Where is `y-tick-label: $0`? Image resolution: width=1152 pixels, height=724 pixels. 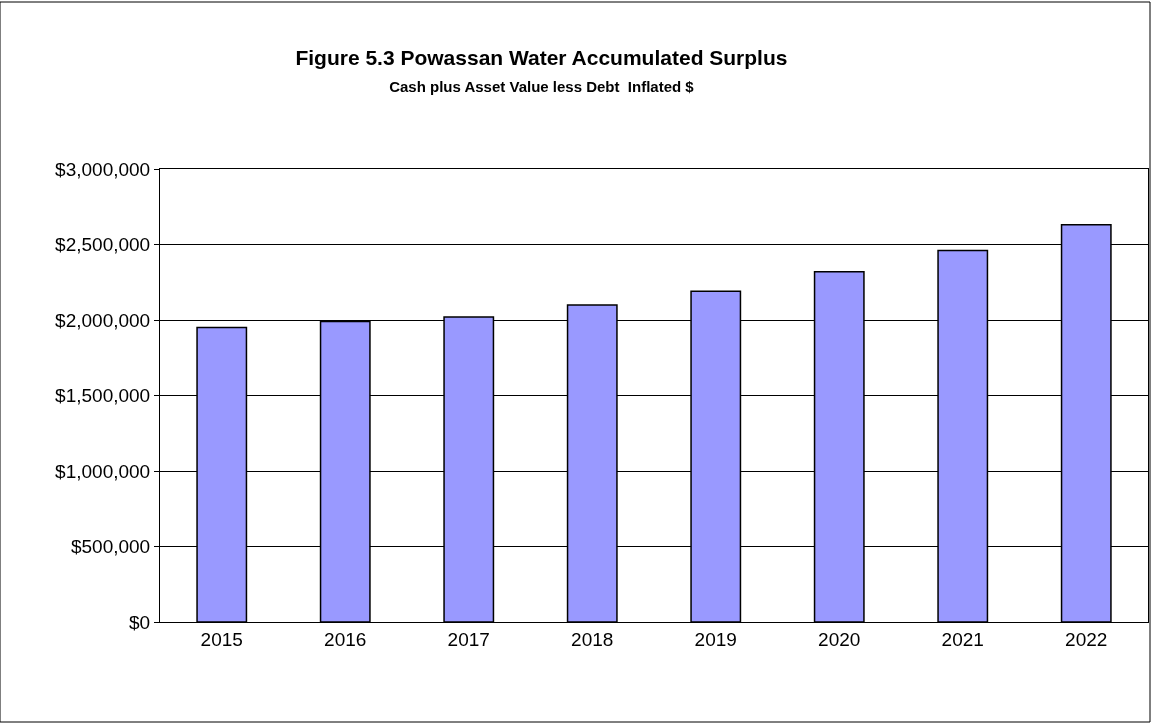
y-tick-label: $0 is located at coordinates (140, 622).